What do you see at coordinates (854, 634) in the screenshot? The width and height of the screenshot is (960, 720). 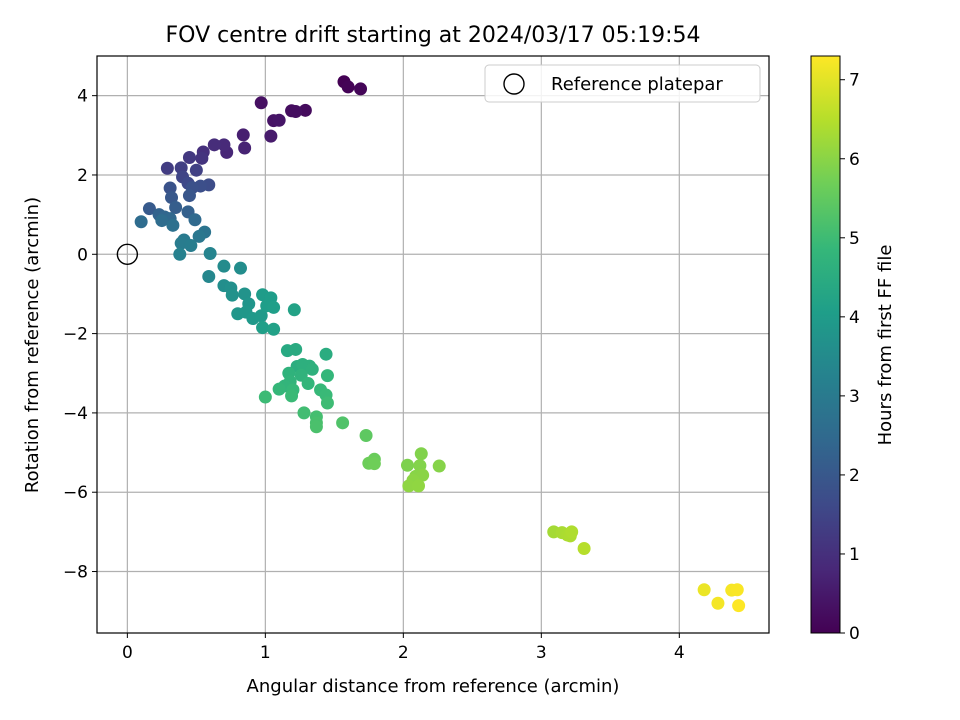 I see `colorbar-tick-label: 0` at bounding box center [854, 634].